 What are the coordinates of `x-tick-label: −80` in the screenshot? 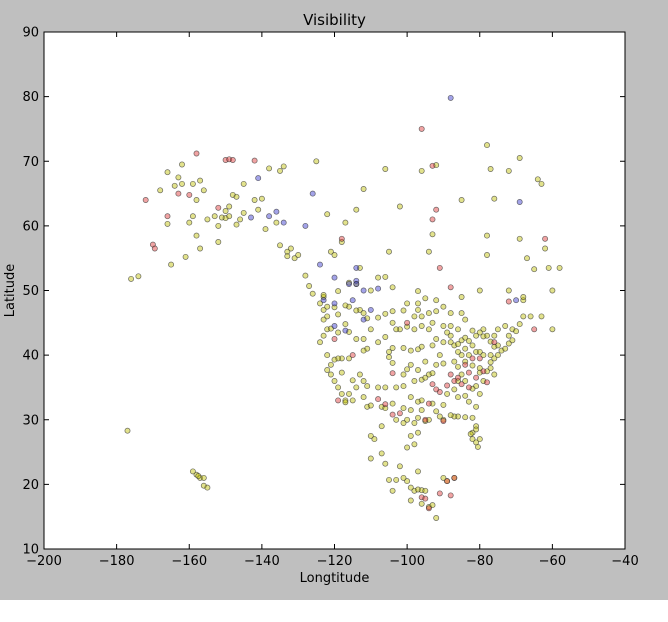 It's located at (479, 561).